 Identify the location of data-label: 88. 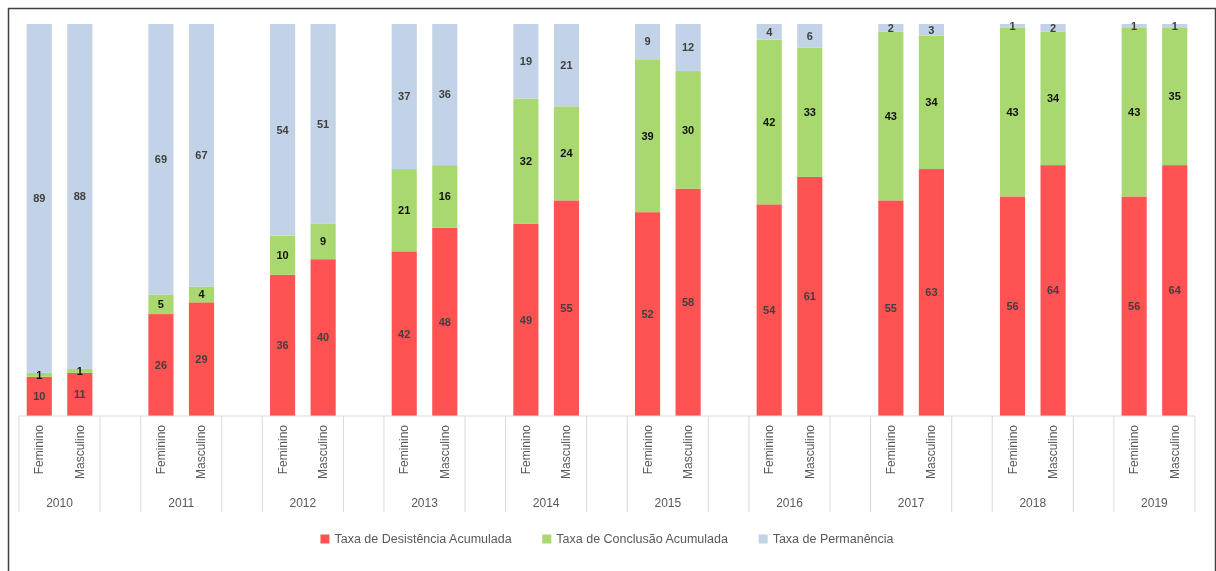
(79, 196).